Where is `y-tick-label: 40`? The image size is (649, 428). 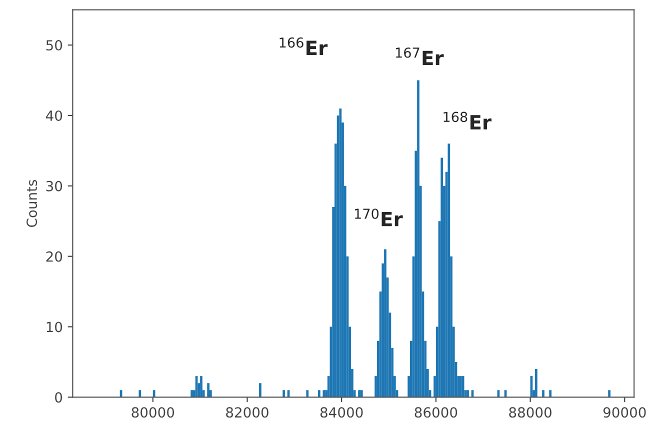 y-tick-label: 40 is located at coordinates (54, 115).